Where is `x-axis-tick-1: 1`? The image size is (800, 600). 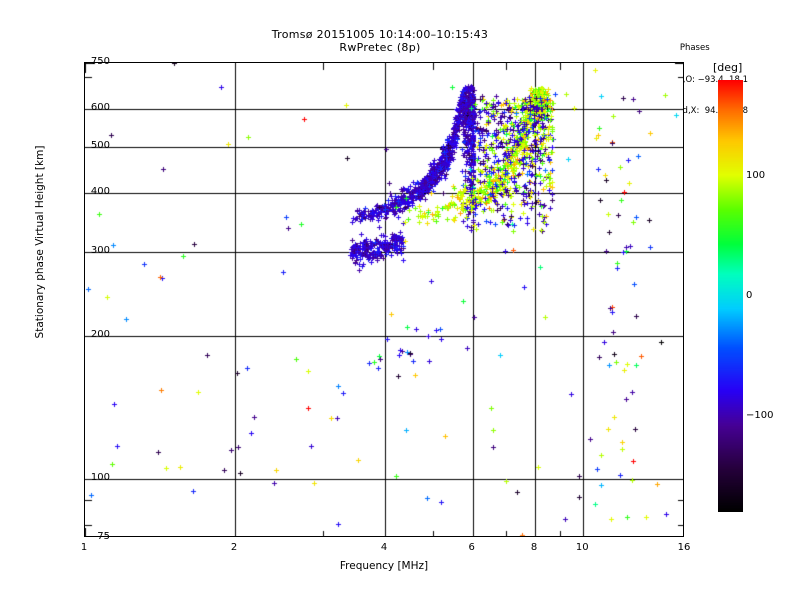 x-axis-tick-1: 1 is located at coordinates (84, 547).